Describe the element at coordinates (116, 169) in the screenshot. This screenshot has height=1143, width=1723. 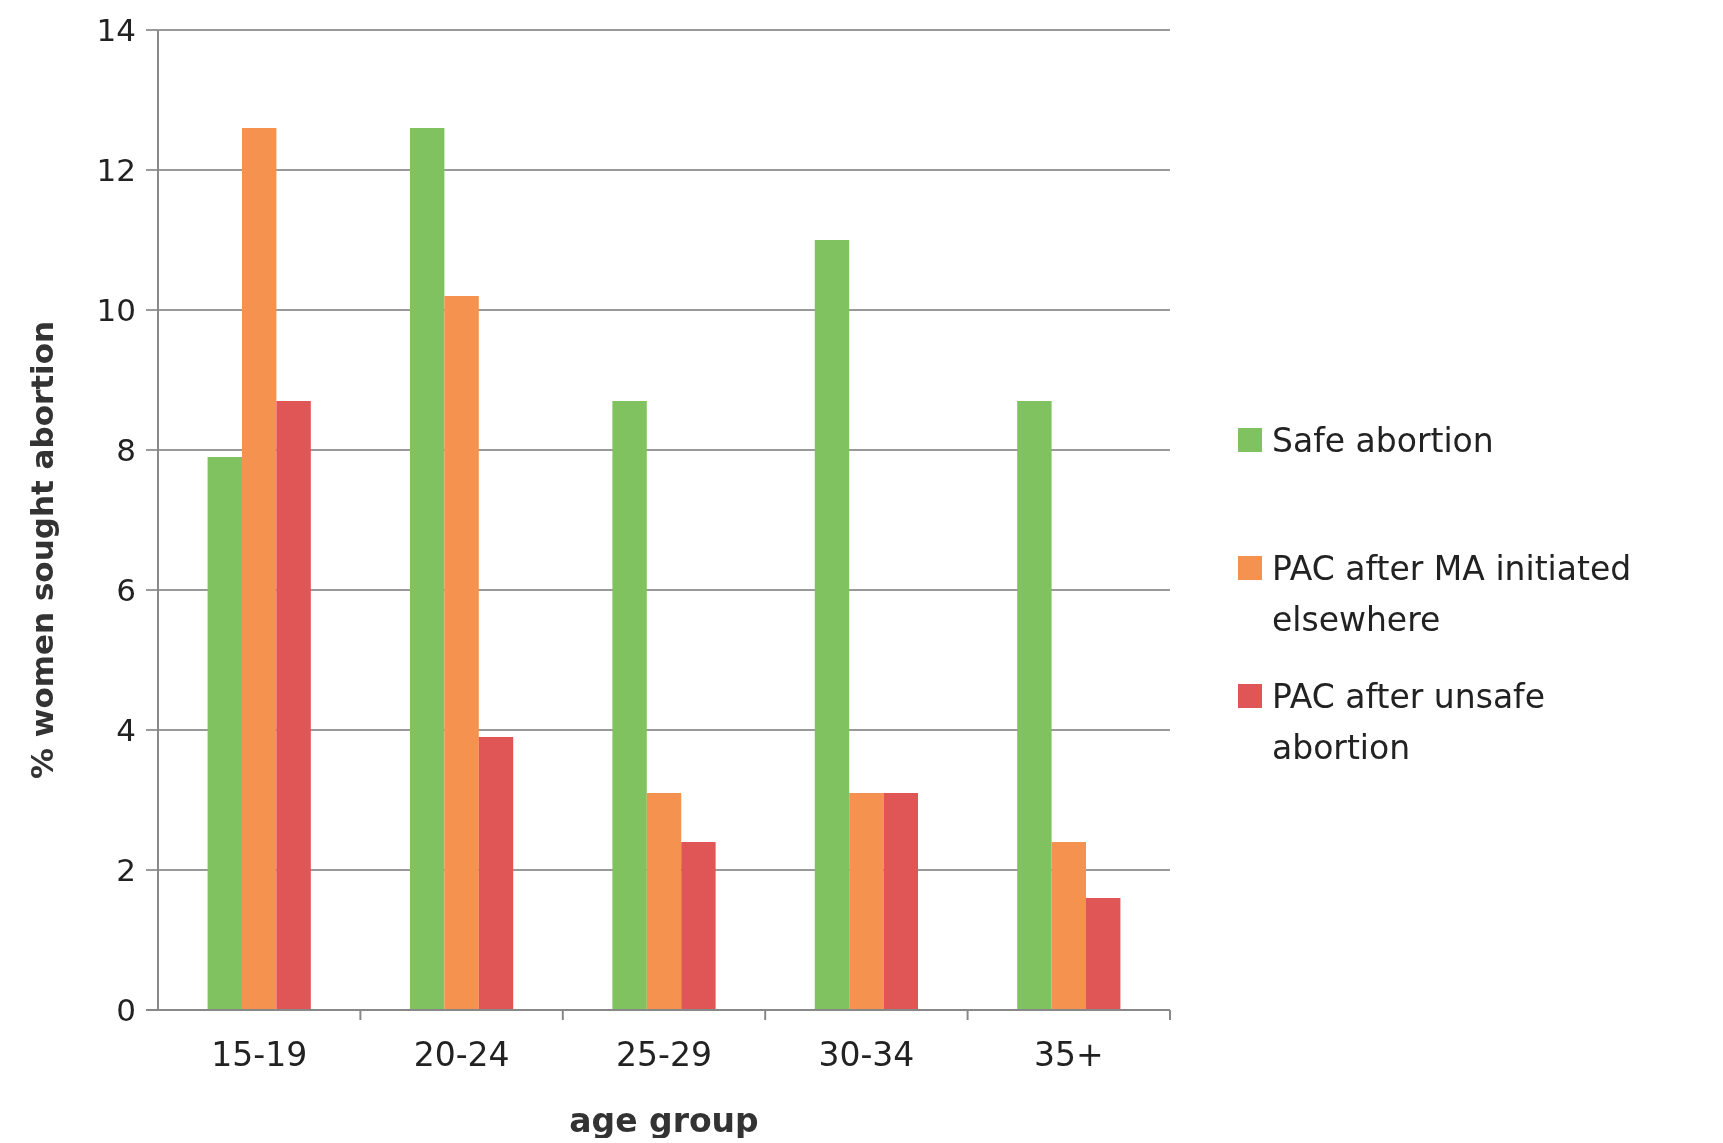
I see `y-tick-label: 12` at that location.